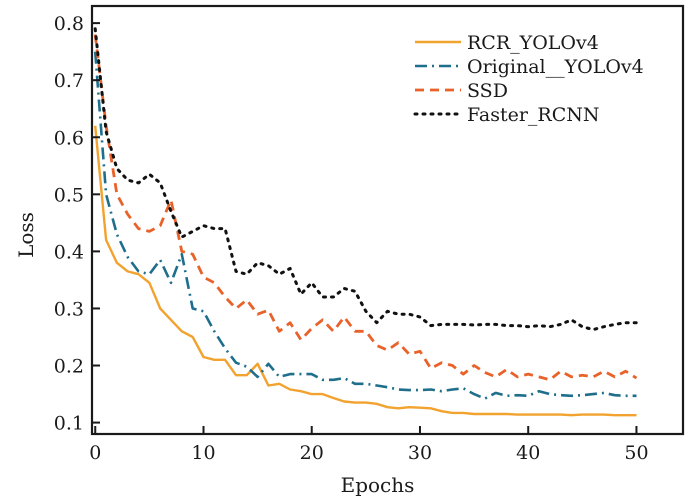 The width and height of the screenshot is (700, 503). I want to click on y-axis-title: Loss, so click(26, 235).